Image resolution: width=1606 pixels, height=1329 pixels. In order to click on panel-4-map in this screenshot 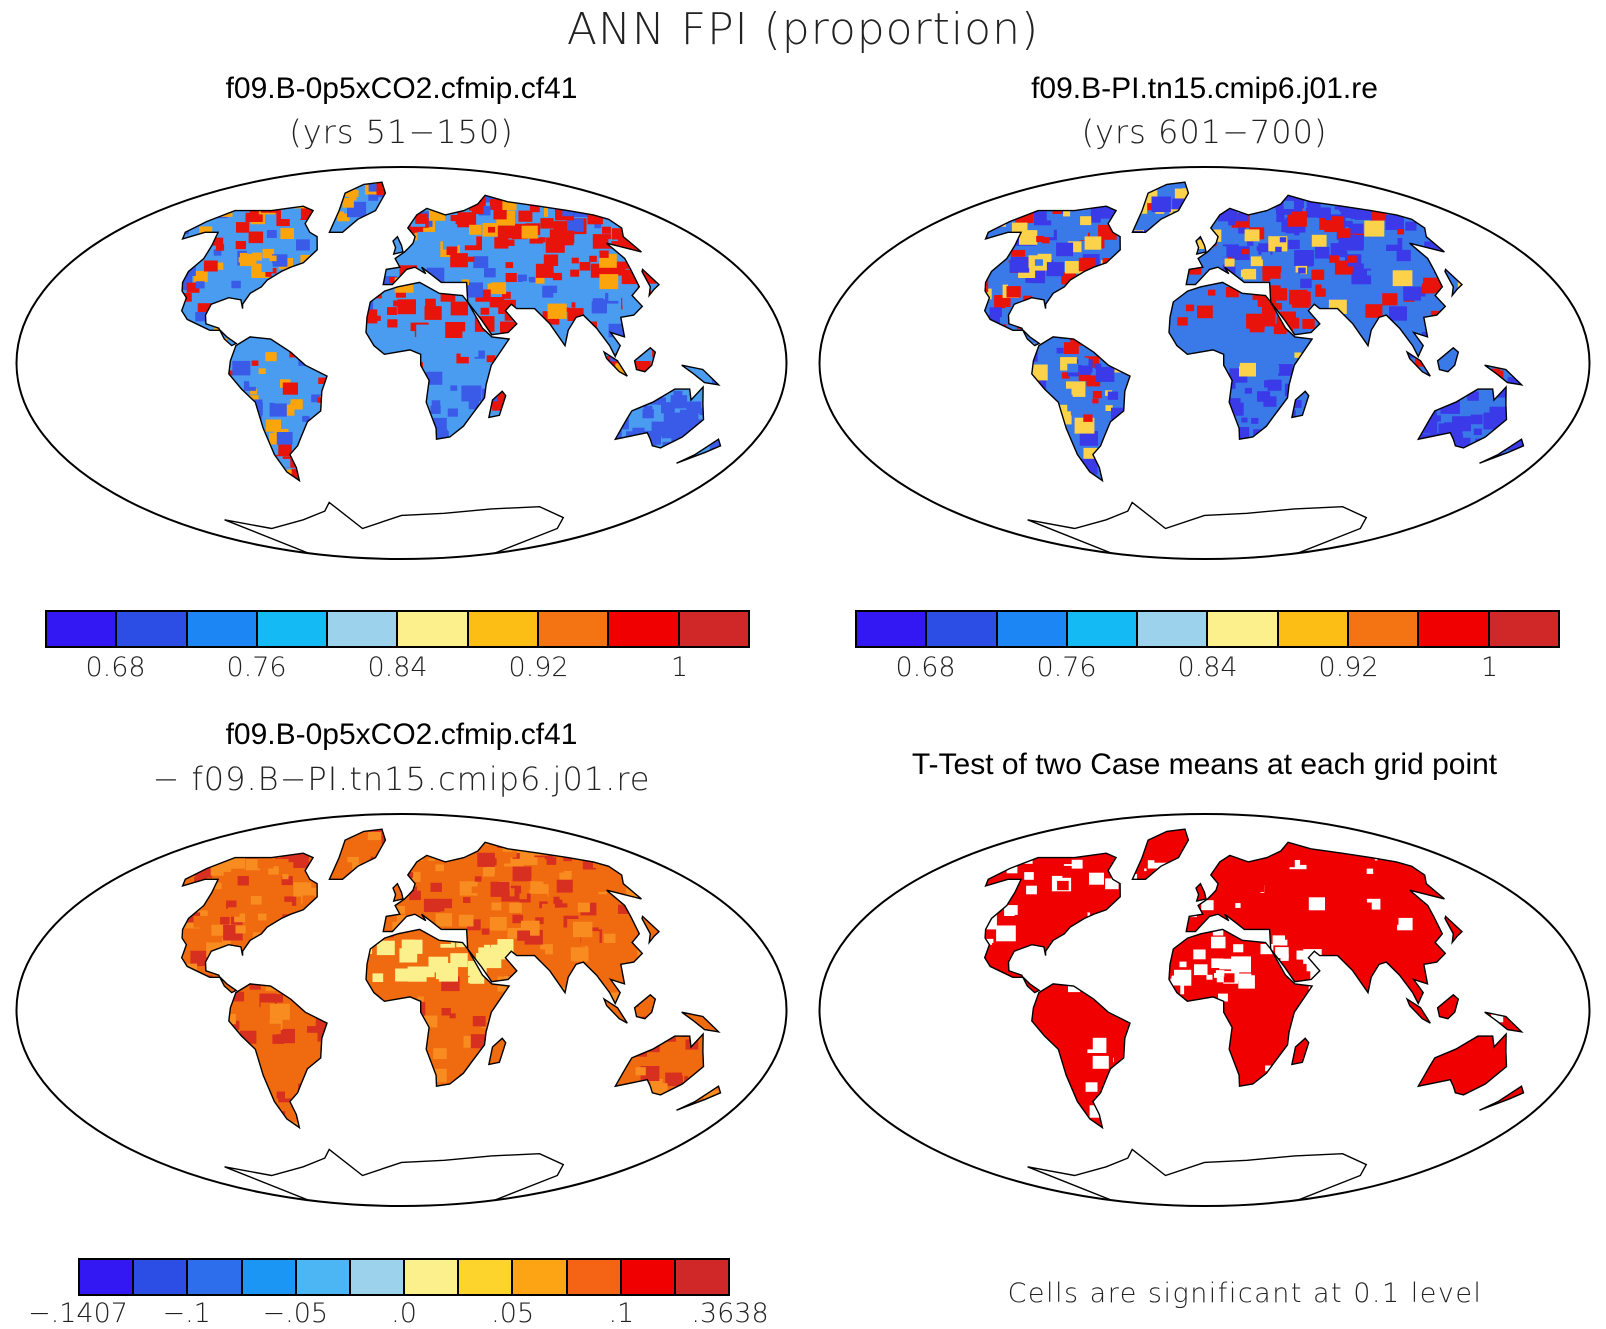, I will do `click(1204, 1010)`.